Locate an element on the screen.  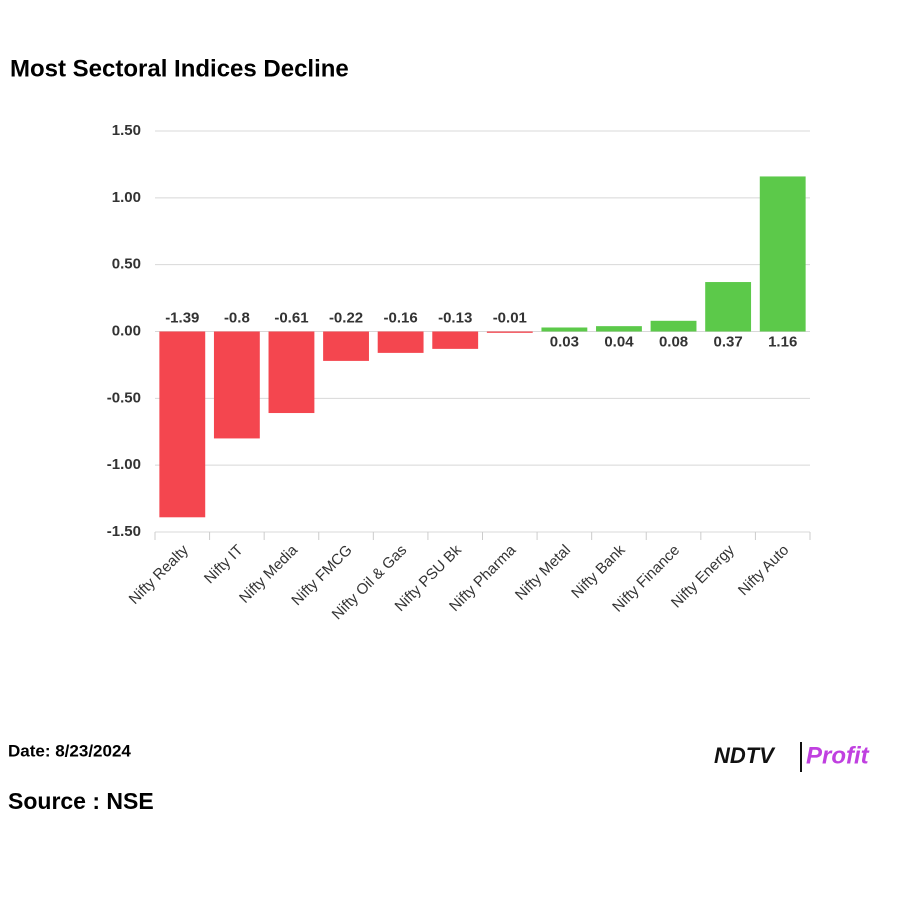
x-tick-label: Nifty Realty is located at coordinates (159, 574).